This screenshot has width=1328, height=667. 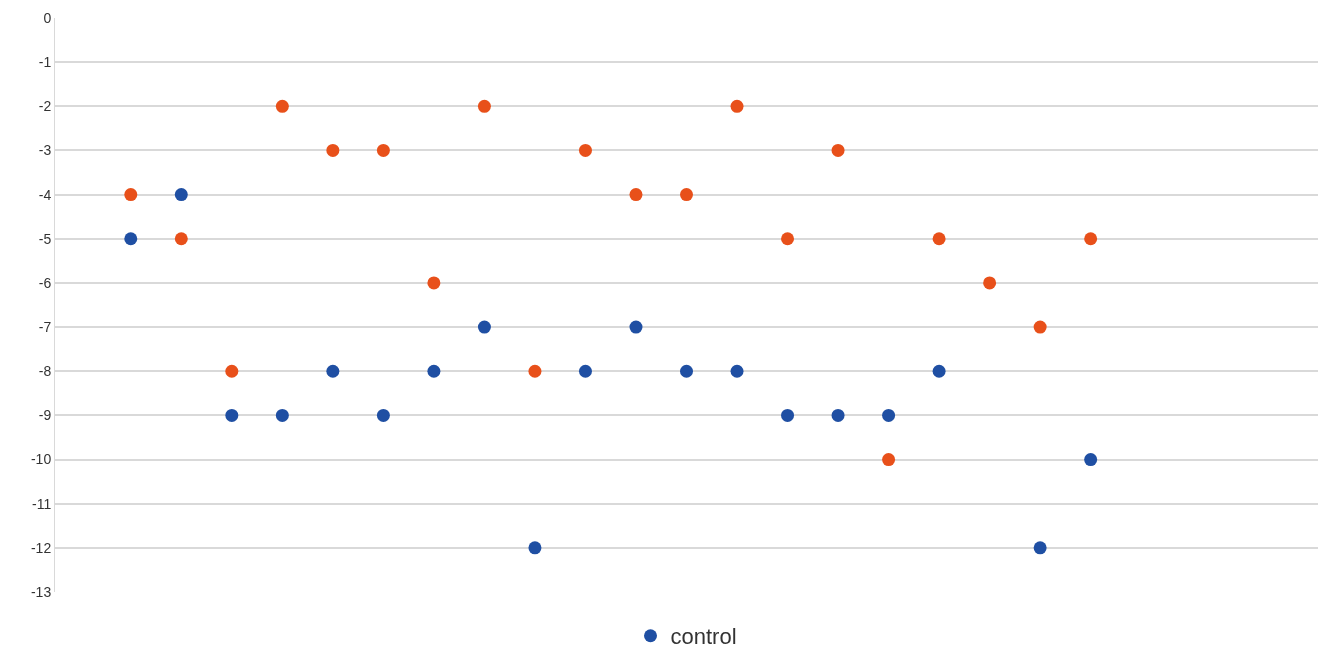 What do you see at coordinates (45, 415) in the screenshot?
I see `y-tick-label: -9` at bounding box center [45, 415].